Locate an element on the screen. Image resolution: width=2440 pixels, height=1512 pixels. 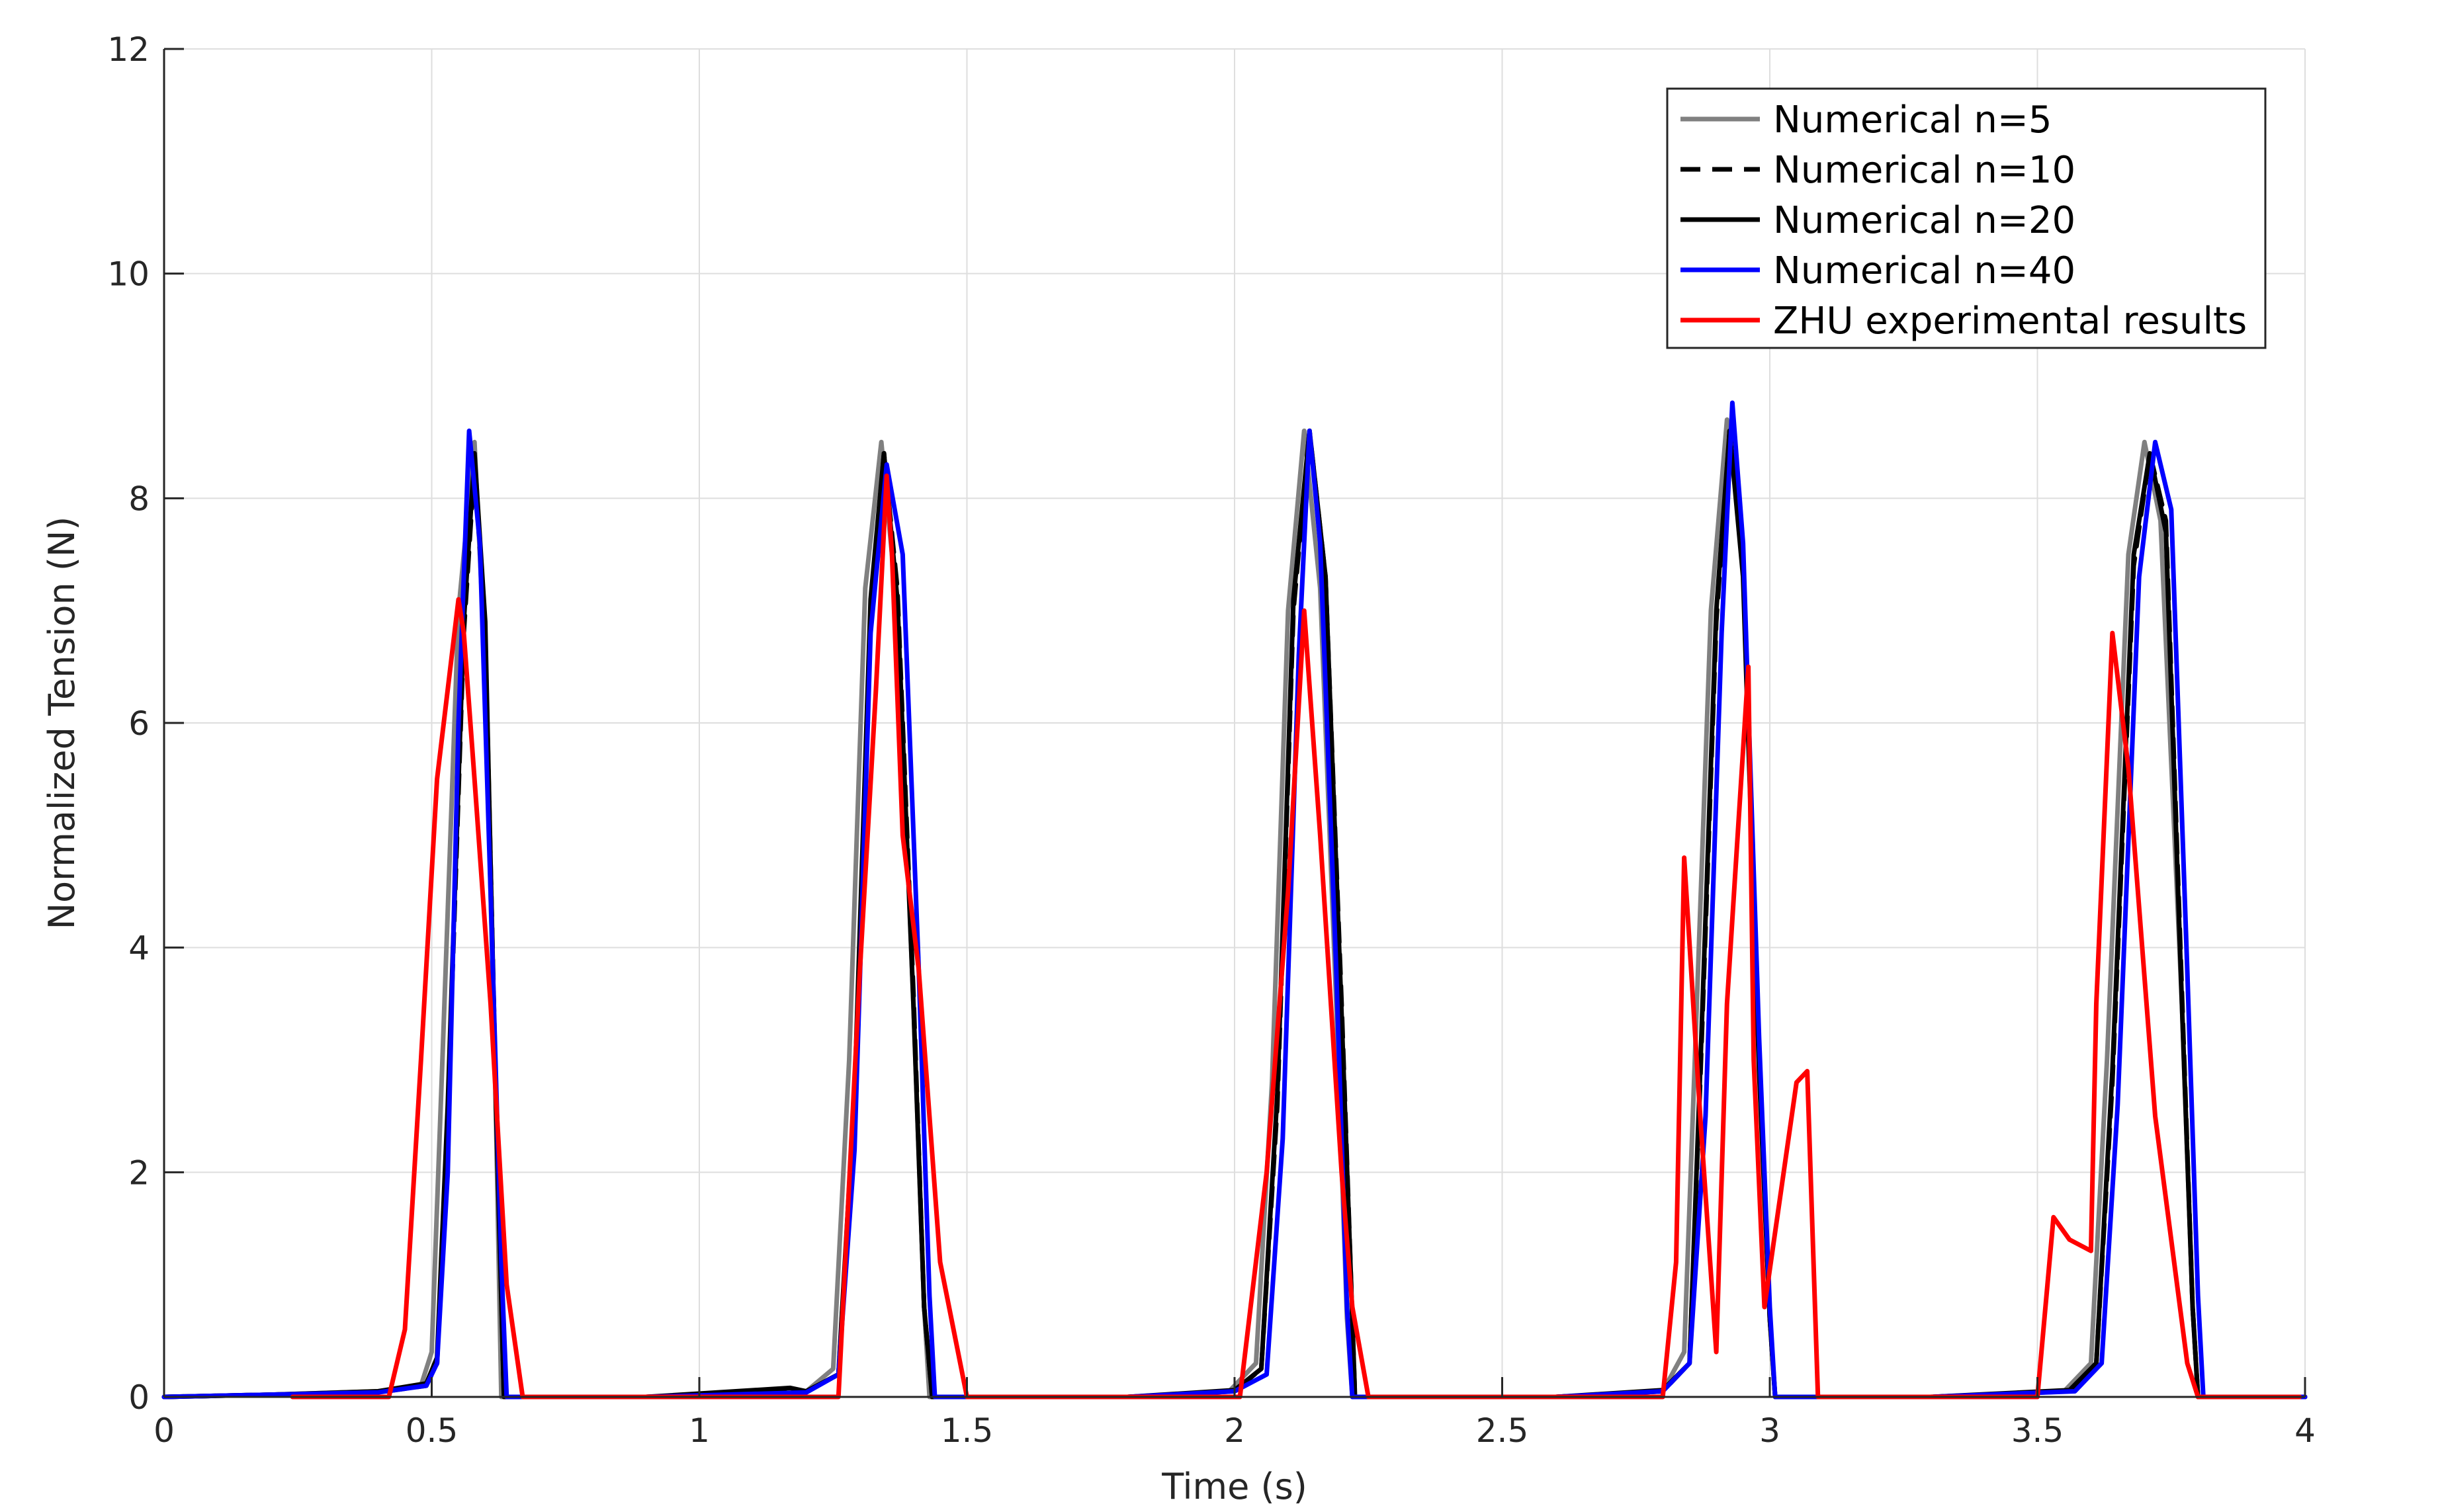
y-axis-label: Normalized Tension (N) is located at coordinates (62, 723).